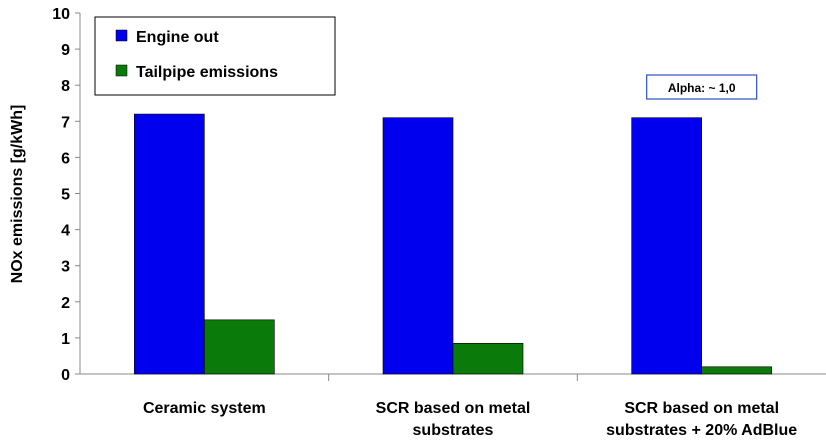 Image resolution: width=826 pixels, height=444 pixels. I want to click on x-category-label: substrates + 20% AdBlue, so click(701, 430).